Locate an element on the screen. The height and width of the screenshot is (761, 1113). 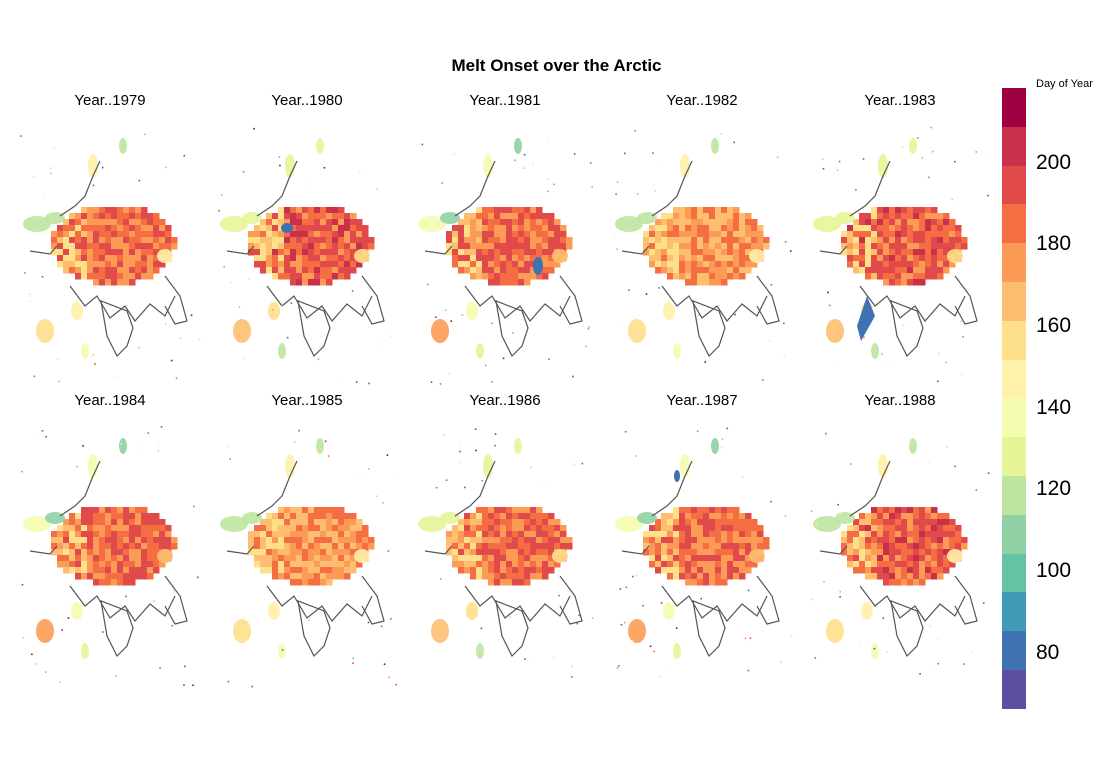
map-panel: Year..1987 is located at coordinates (702, 542).